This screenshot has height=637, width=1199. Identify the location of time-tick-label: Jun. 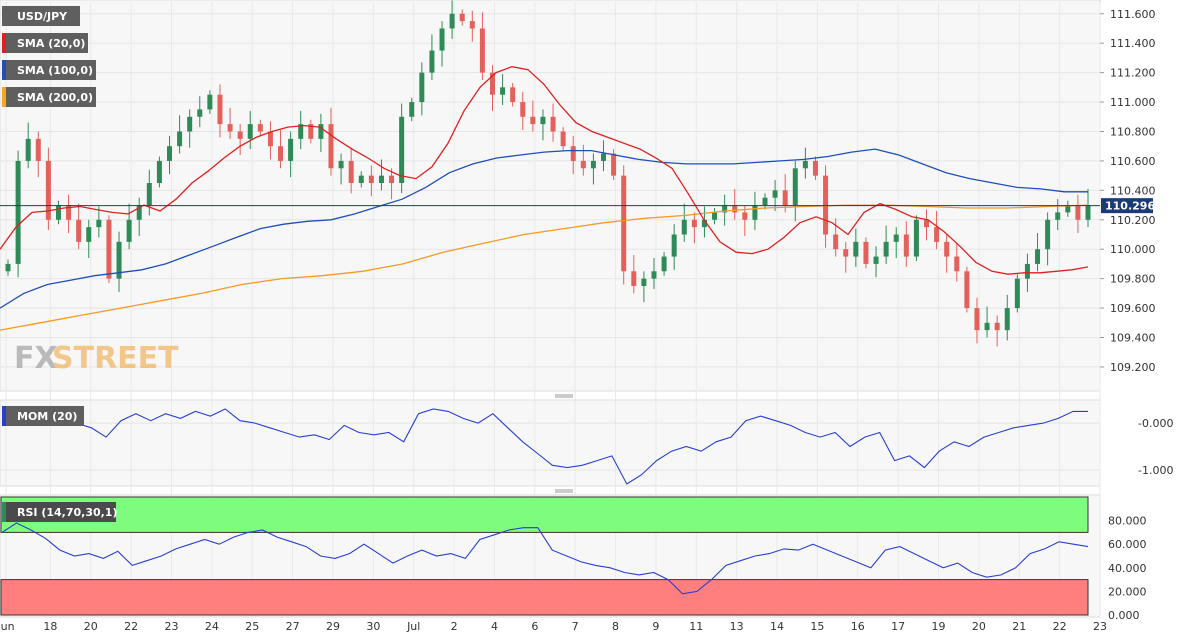
(7, 626).